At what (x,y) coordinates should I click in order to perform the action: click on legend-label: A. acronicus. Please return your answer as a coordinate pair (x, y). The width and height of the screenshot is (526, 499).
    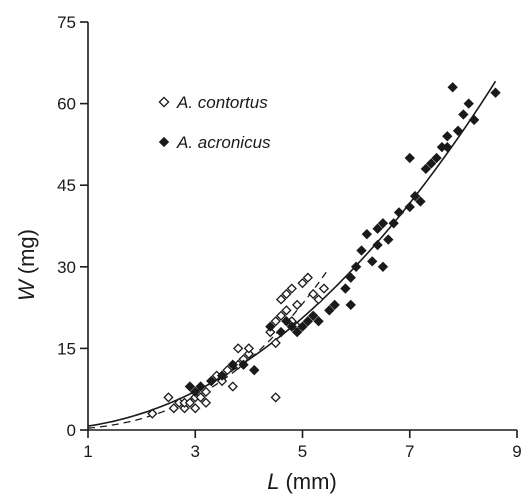
    Looking at the image, I should click on (223, 142).